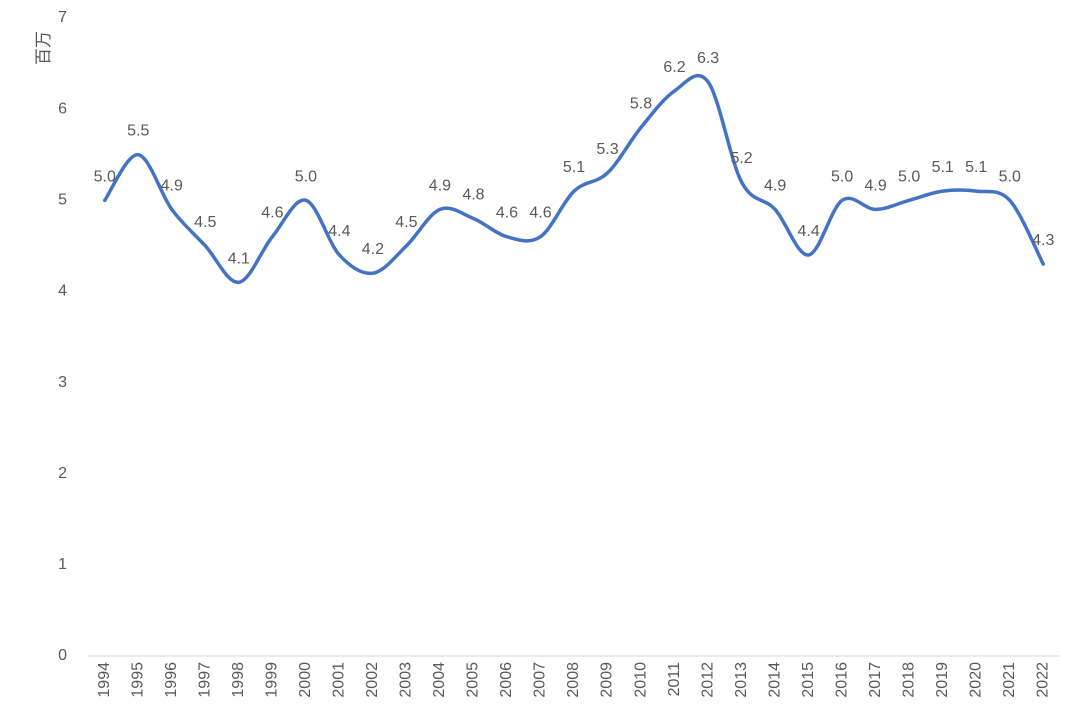  I want to click on x-tick-label: 1996, so click(171, 680).